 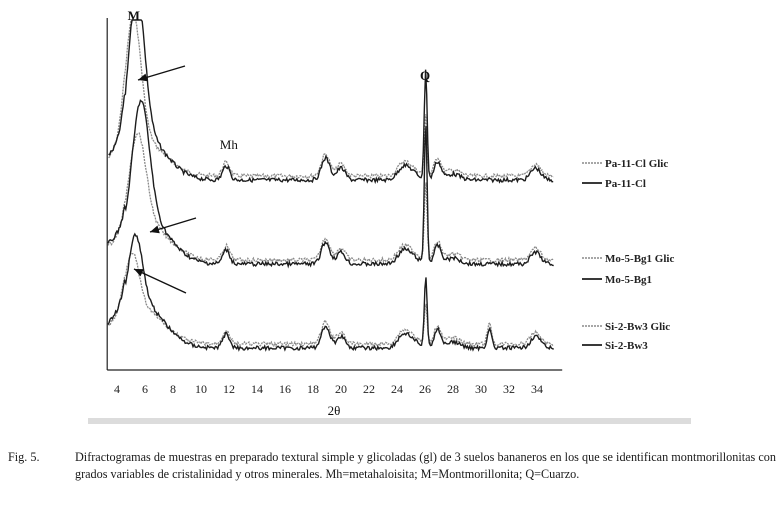 What do you see at coordinates (481, 389) in the screenshot?
I see `x-tick-label-30: 30` at bounding box center [481, 389].